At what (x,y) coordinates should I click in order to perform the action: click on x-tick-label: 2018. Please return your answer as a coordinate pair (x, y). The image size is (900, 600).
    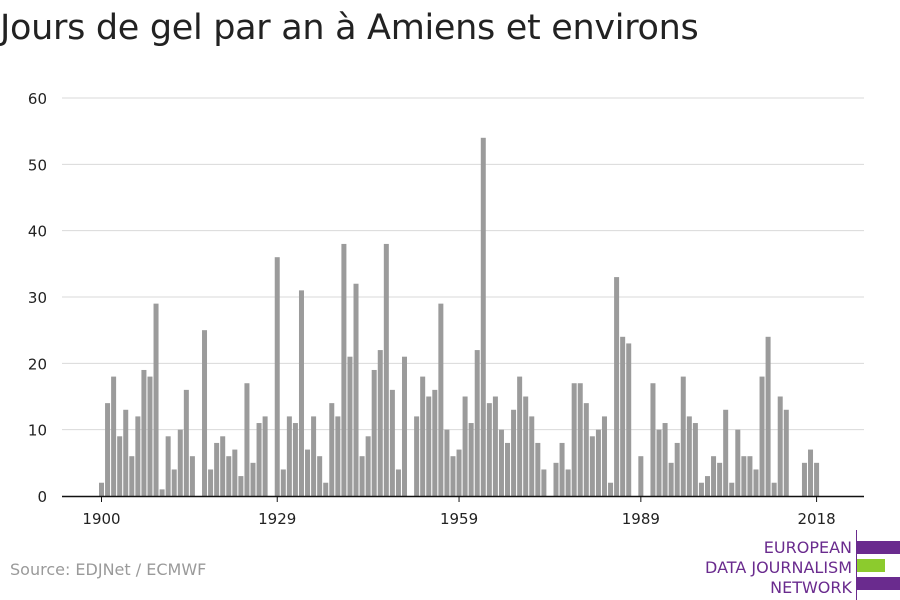
    Looking at the image, I should click on (816, 519).